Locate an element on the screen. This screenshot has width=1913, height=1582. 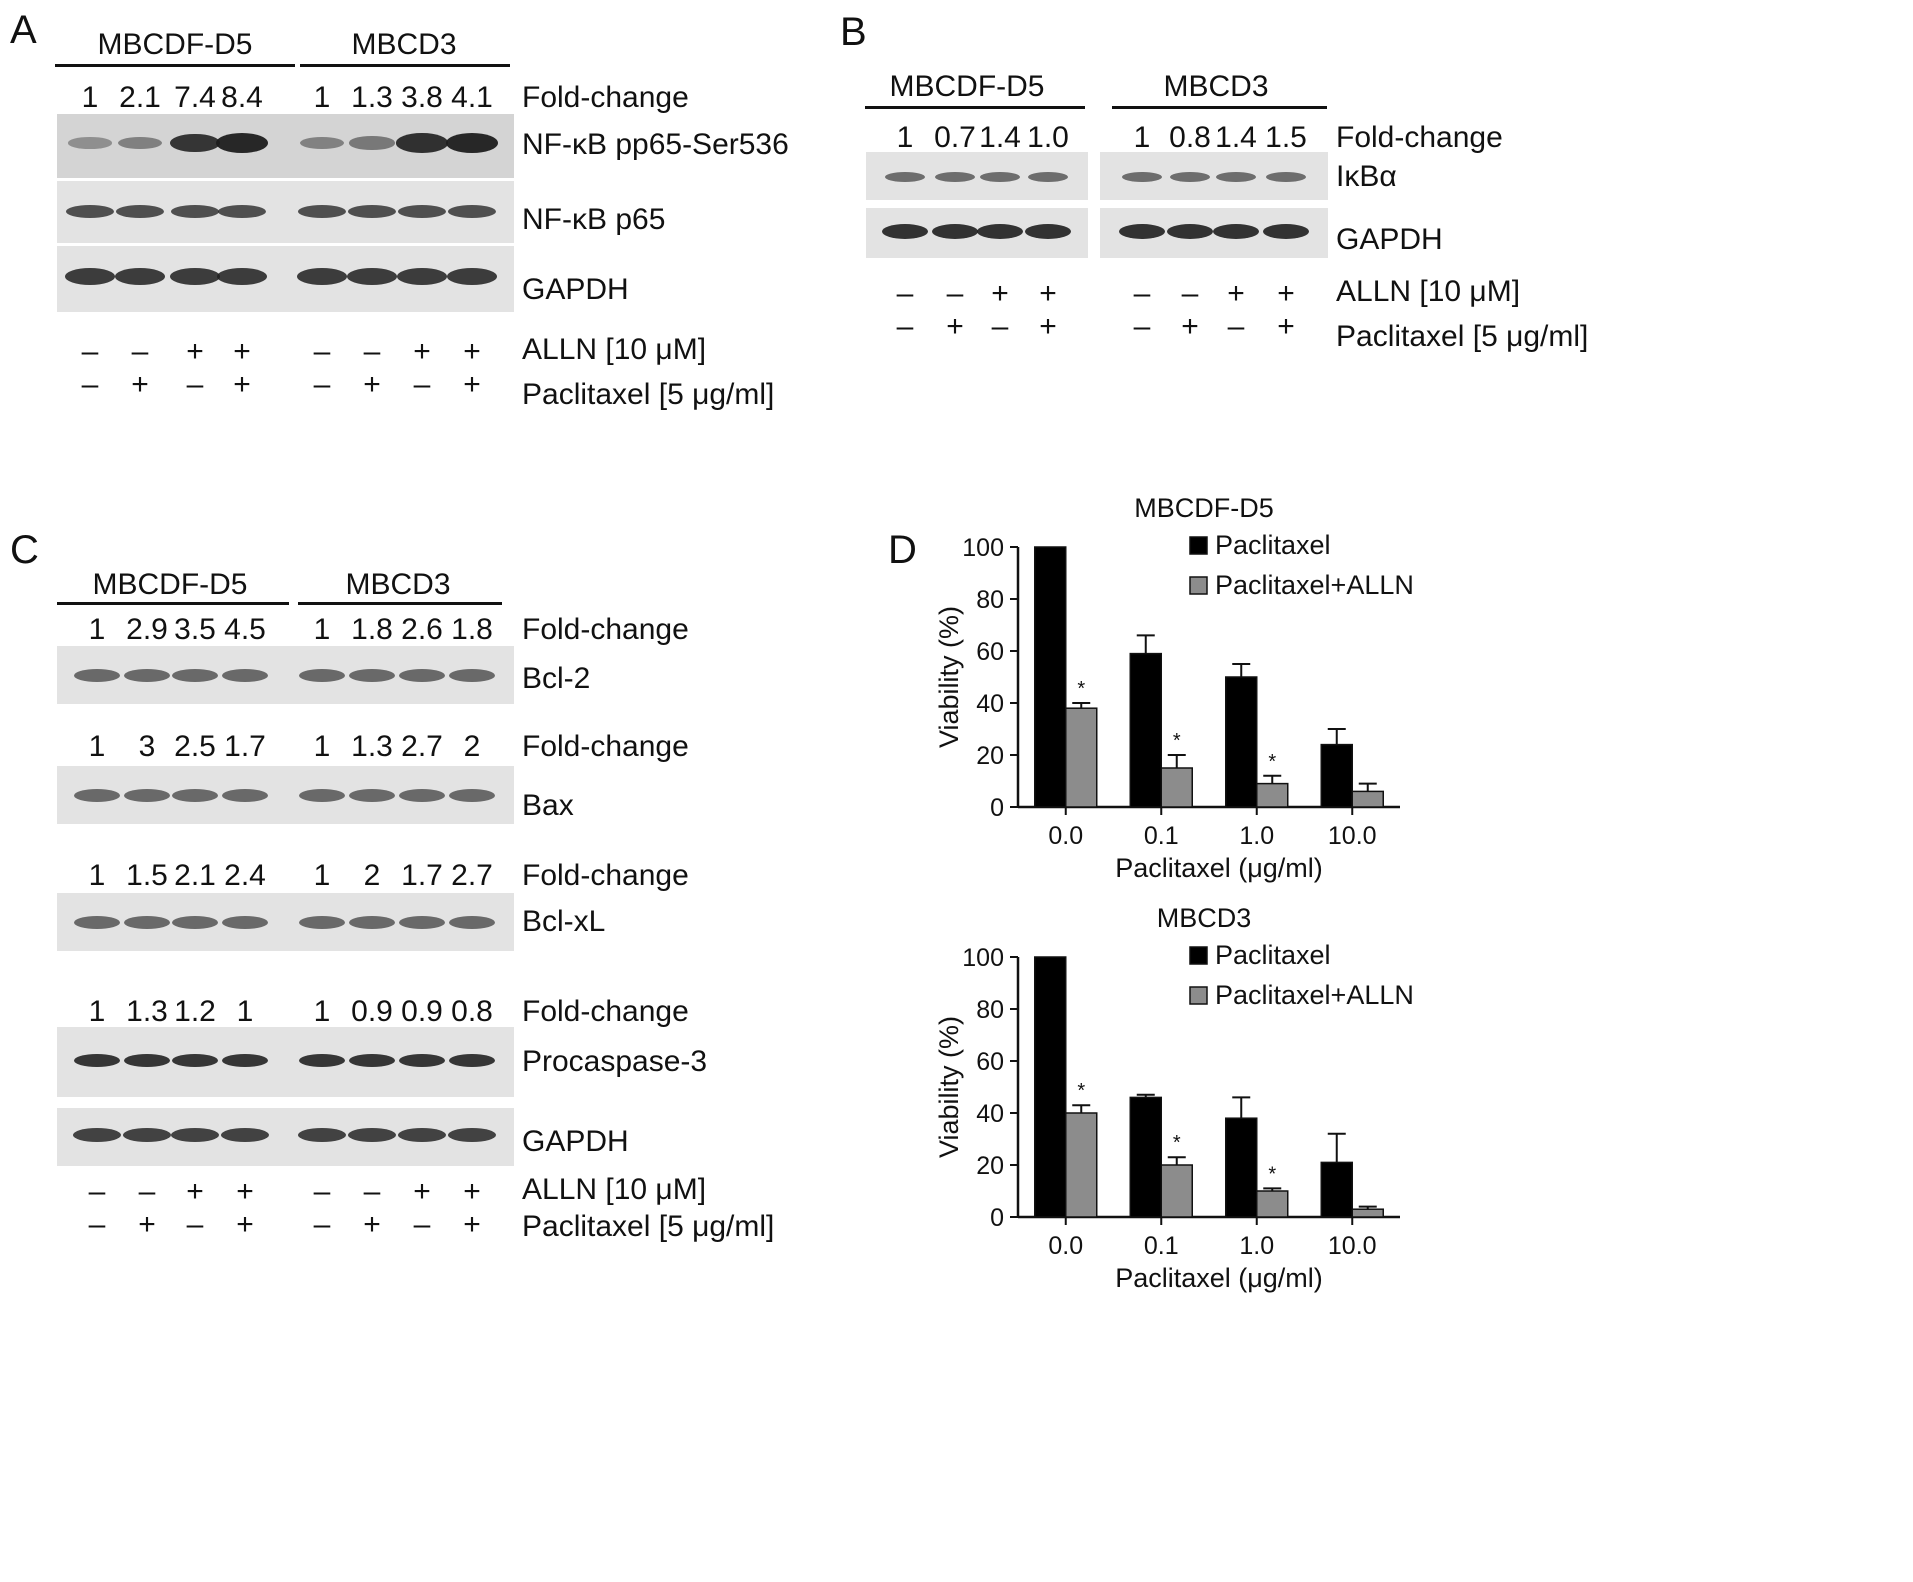
y-tick-label: 60 is located at coordinates (990, 652).